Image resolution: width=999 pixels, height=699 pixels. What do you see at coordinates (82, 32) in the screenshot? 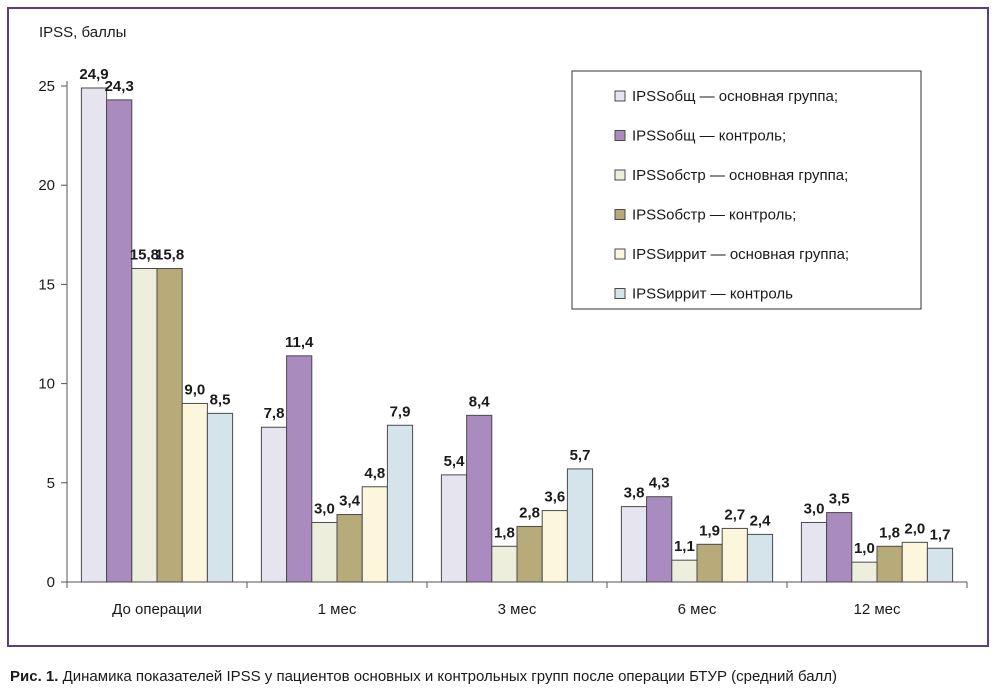
I see `y-axis-label: IPSS, баллы` at bounding box center [82, 32].